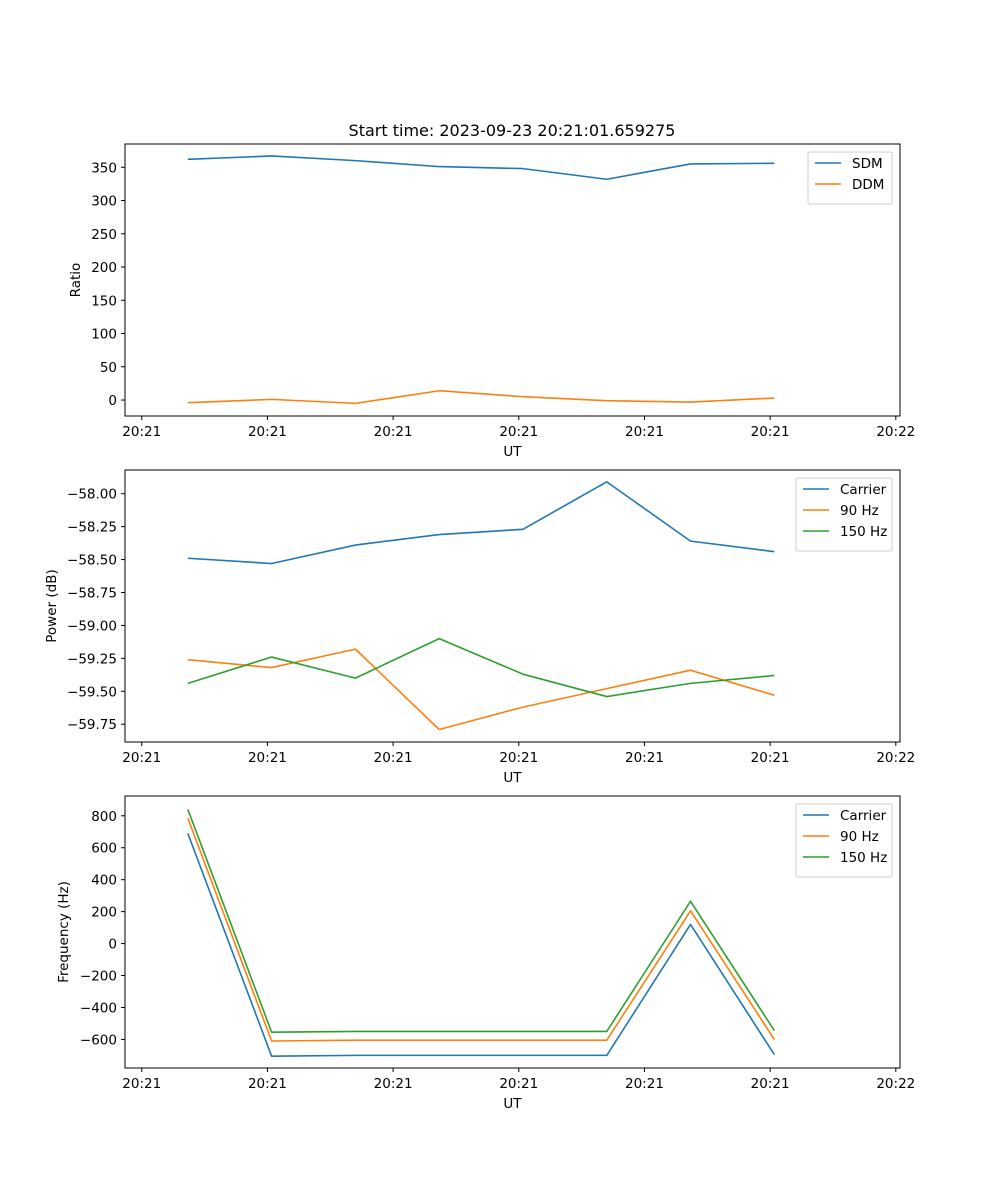 Image resolution: width=1000 pixels, height=1200 pixels. Describe the element at coordinates (481, 929) in the screenshot. I see `series-line-90-hz` at that location.